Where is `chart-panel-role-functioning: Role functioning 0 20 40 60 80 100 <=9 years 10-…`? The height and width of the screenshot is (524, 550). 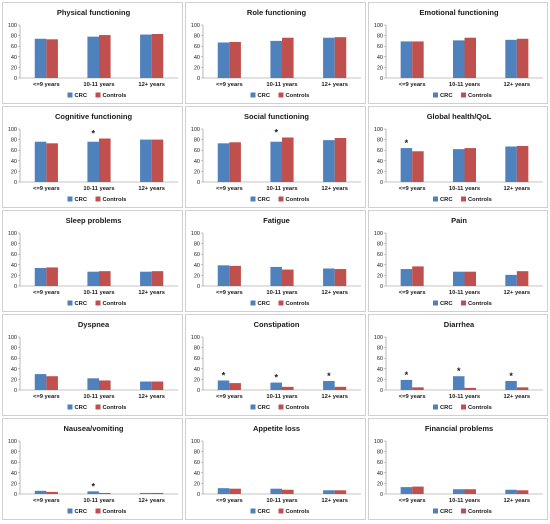 chart-panel-role-functioning: Role functioning 0 20 40 60 80 100 <=9 years 10-… is located at coordinates (275, 53).